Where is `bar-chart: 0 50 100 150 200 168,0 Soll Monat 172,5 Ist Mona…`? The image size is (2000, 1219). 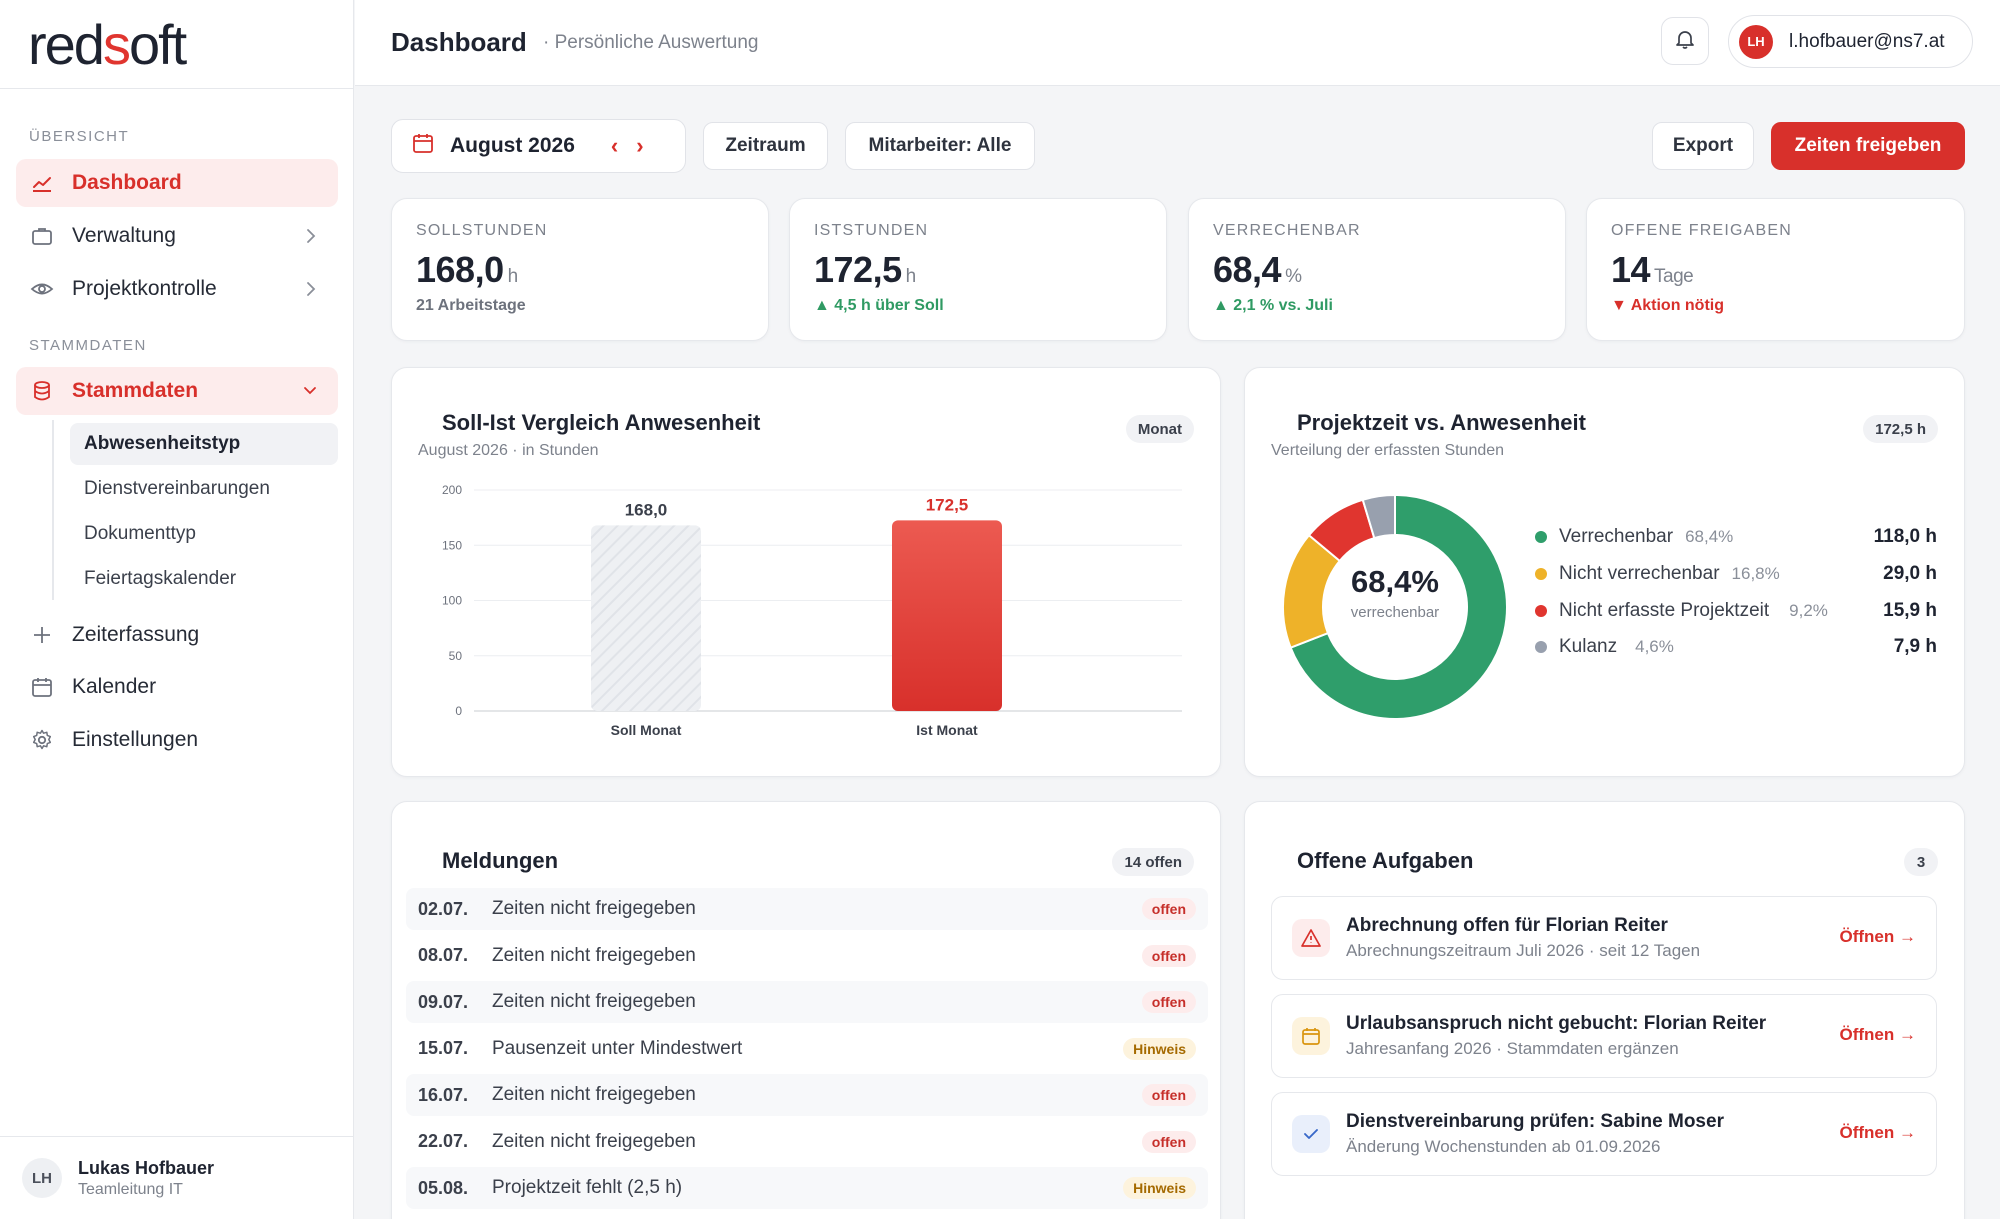 bar-chart: 0 50 100 150 200 168,0 Soll Monat 172,5 Ist Mona… is located at coordinates (812, 610).